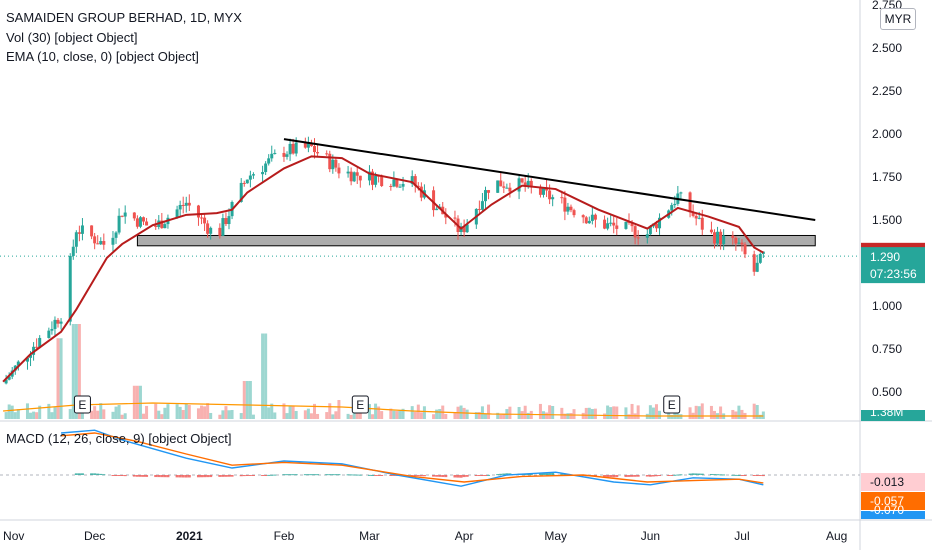  What do you see at coordinates (425, 536) in the screenshot?
I see `time-axis: Nov Dec 2021 Feb Mar Apr May Jun Jul Aug` at bounding box center [425, 536].